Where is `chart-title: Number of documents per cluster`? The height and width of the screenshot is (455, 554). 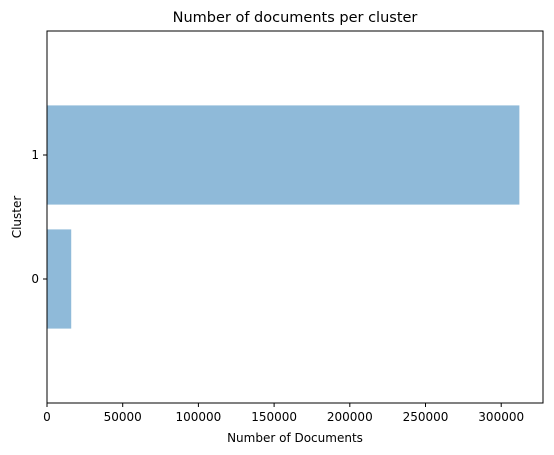 chart-title: Number of documents per cluster is located at coordinates (295, 18).